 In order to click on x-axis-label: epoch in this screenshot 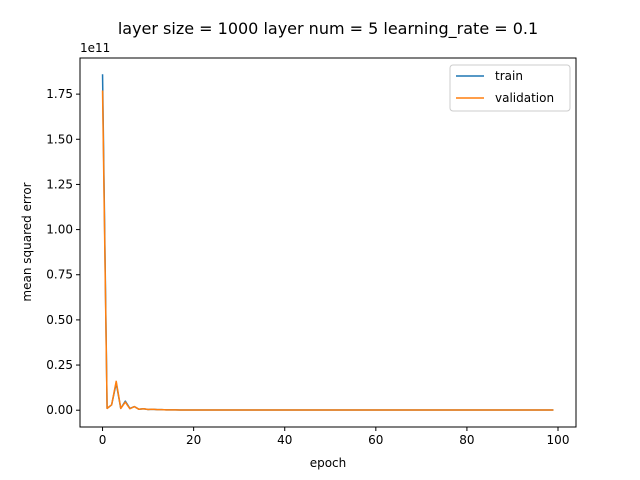, I will do `click(328, 463)`.